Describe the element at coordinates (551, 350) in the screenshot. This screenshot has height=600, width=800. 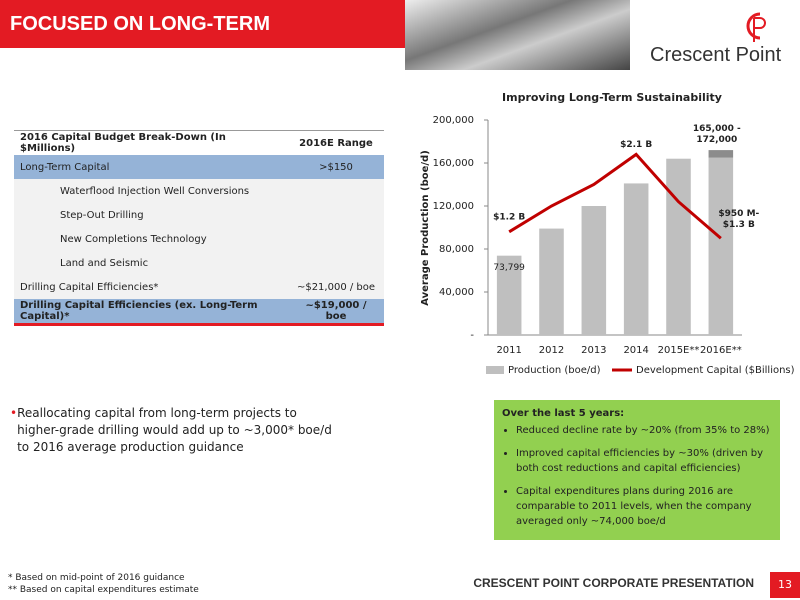
I see `x-tick-label: 2012` at that location.